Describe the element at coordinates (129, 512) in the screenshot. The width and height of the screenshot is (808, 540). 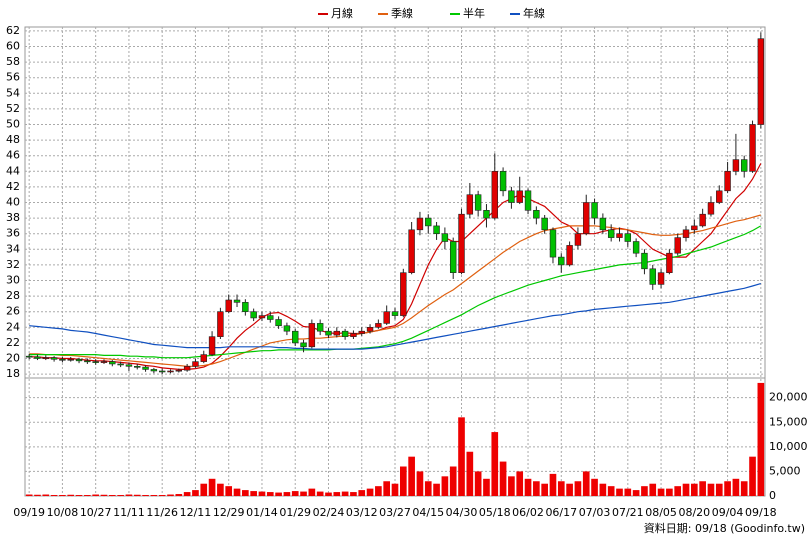
I see `x-tick-label: 11/11` at that location.